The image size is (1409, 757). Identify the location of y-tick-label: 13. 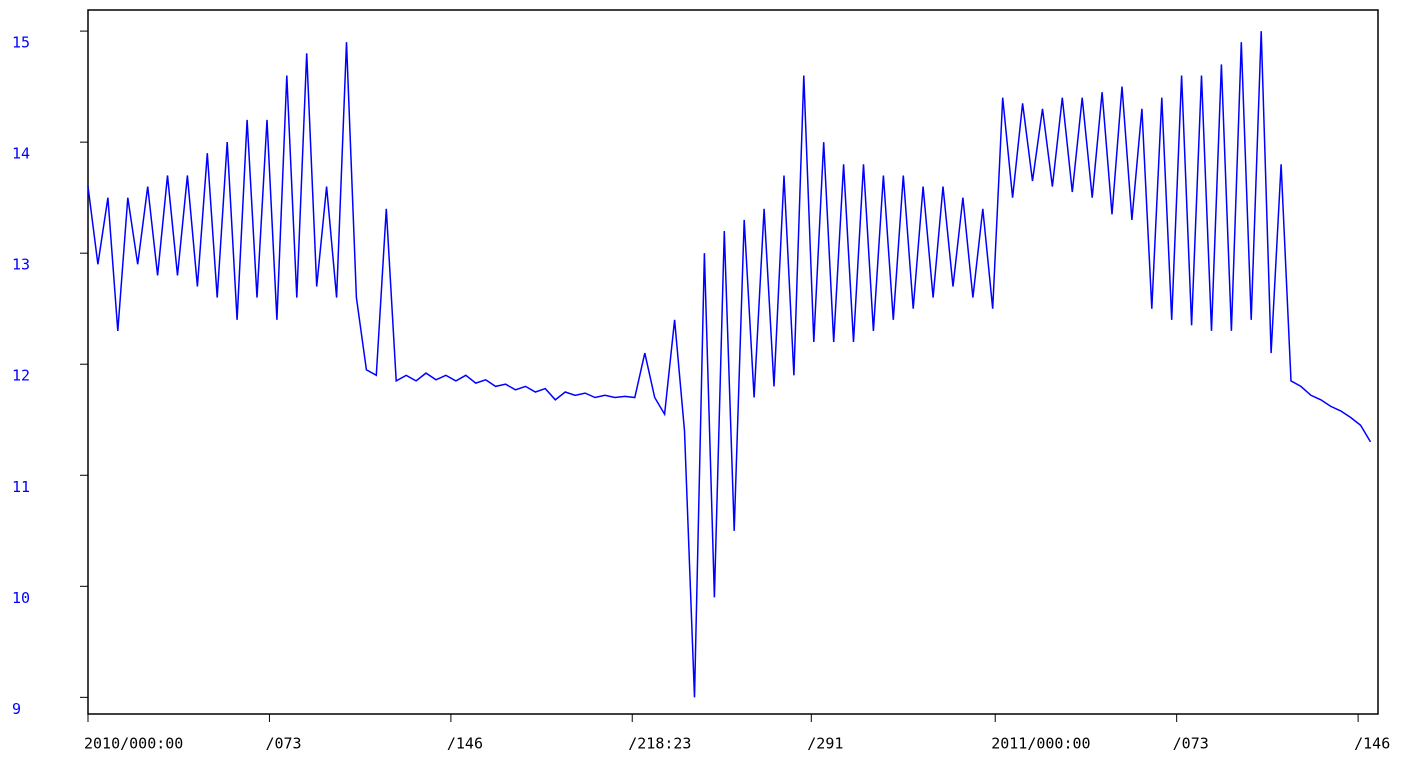
(21, 265).